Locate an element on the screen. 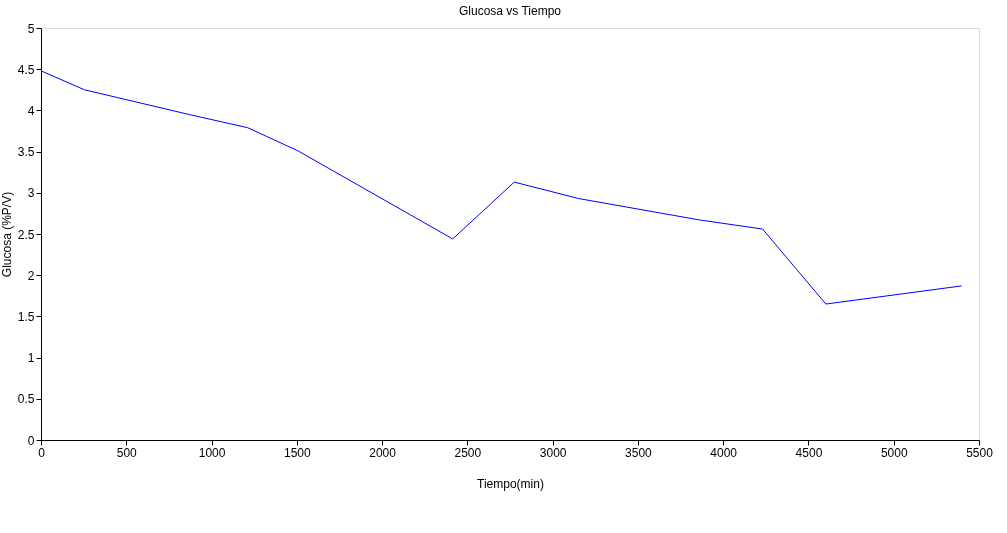 The width and height of the screenshot is (1007, 533). y-tick-label: 1.5 is located at coordinates (26, 316).